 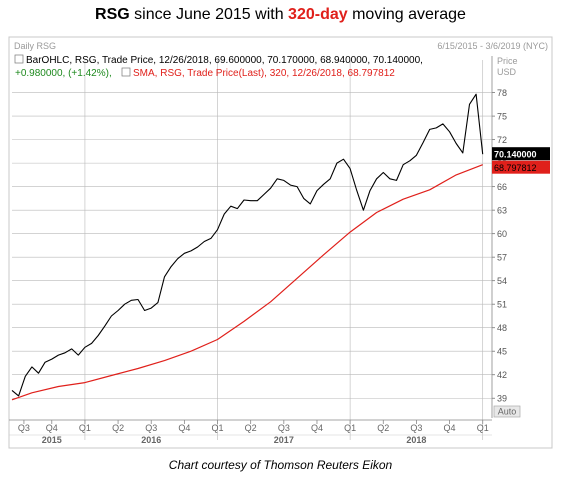 What do you see at coordinates (502, 211) in the screenshot?
I see `y-tick-label: 63` at bounding box center [502, 211].